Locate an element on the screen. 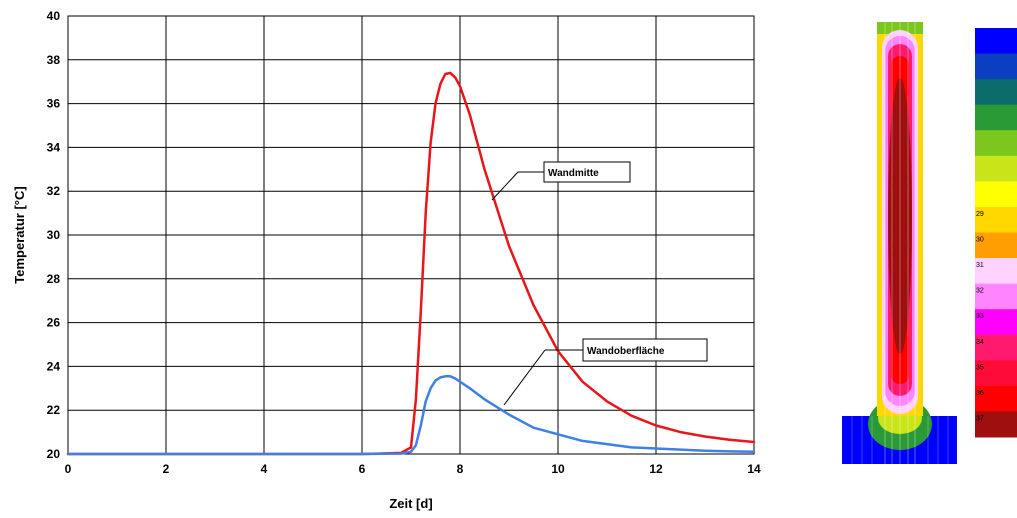  x-tick-label: 8 is located at coordinates (460, 469).